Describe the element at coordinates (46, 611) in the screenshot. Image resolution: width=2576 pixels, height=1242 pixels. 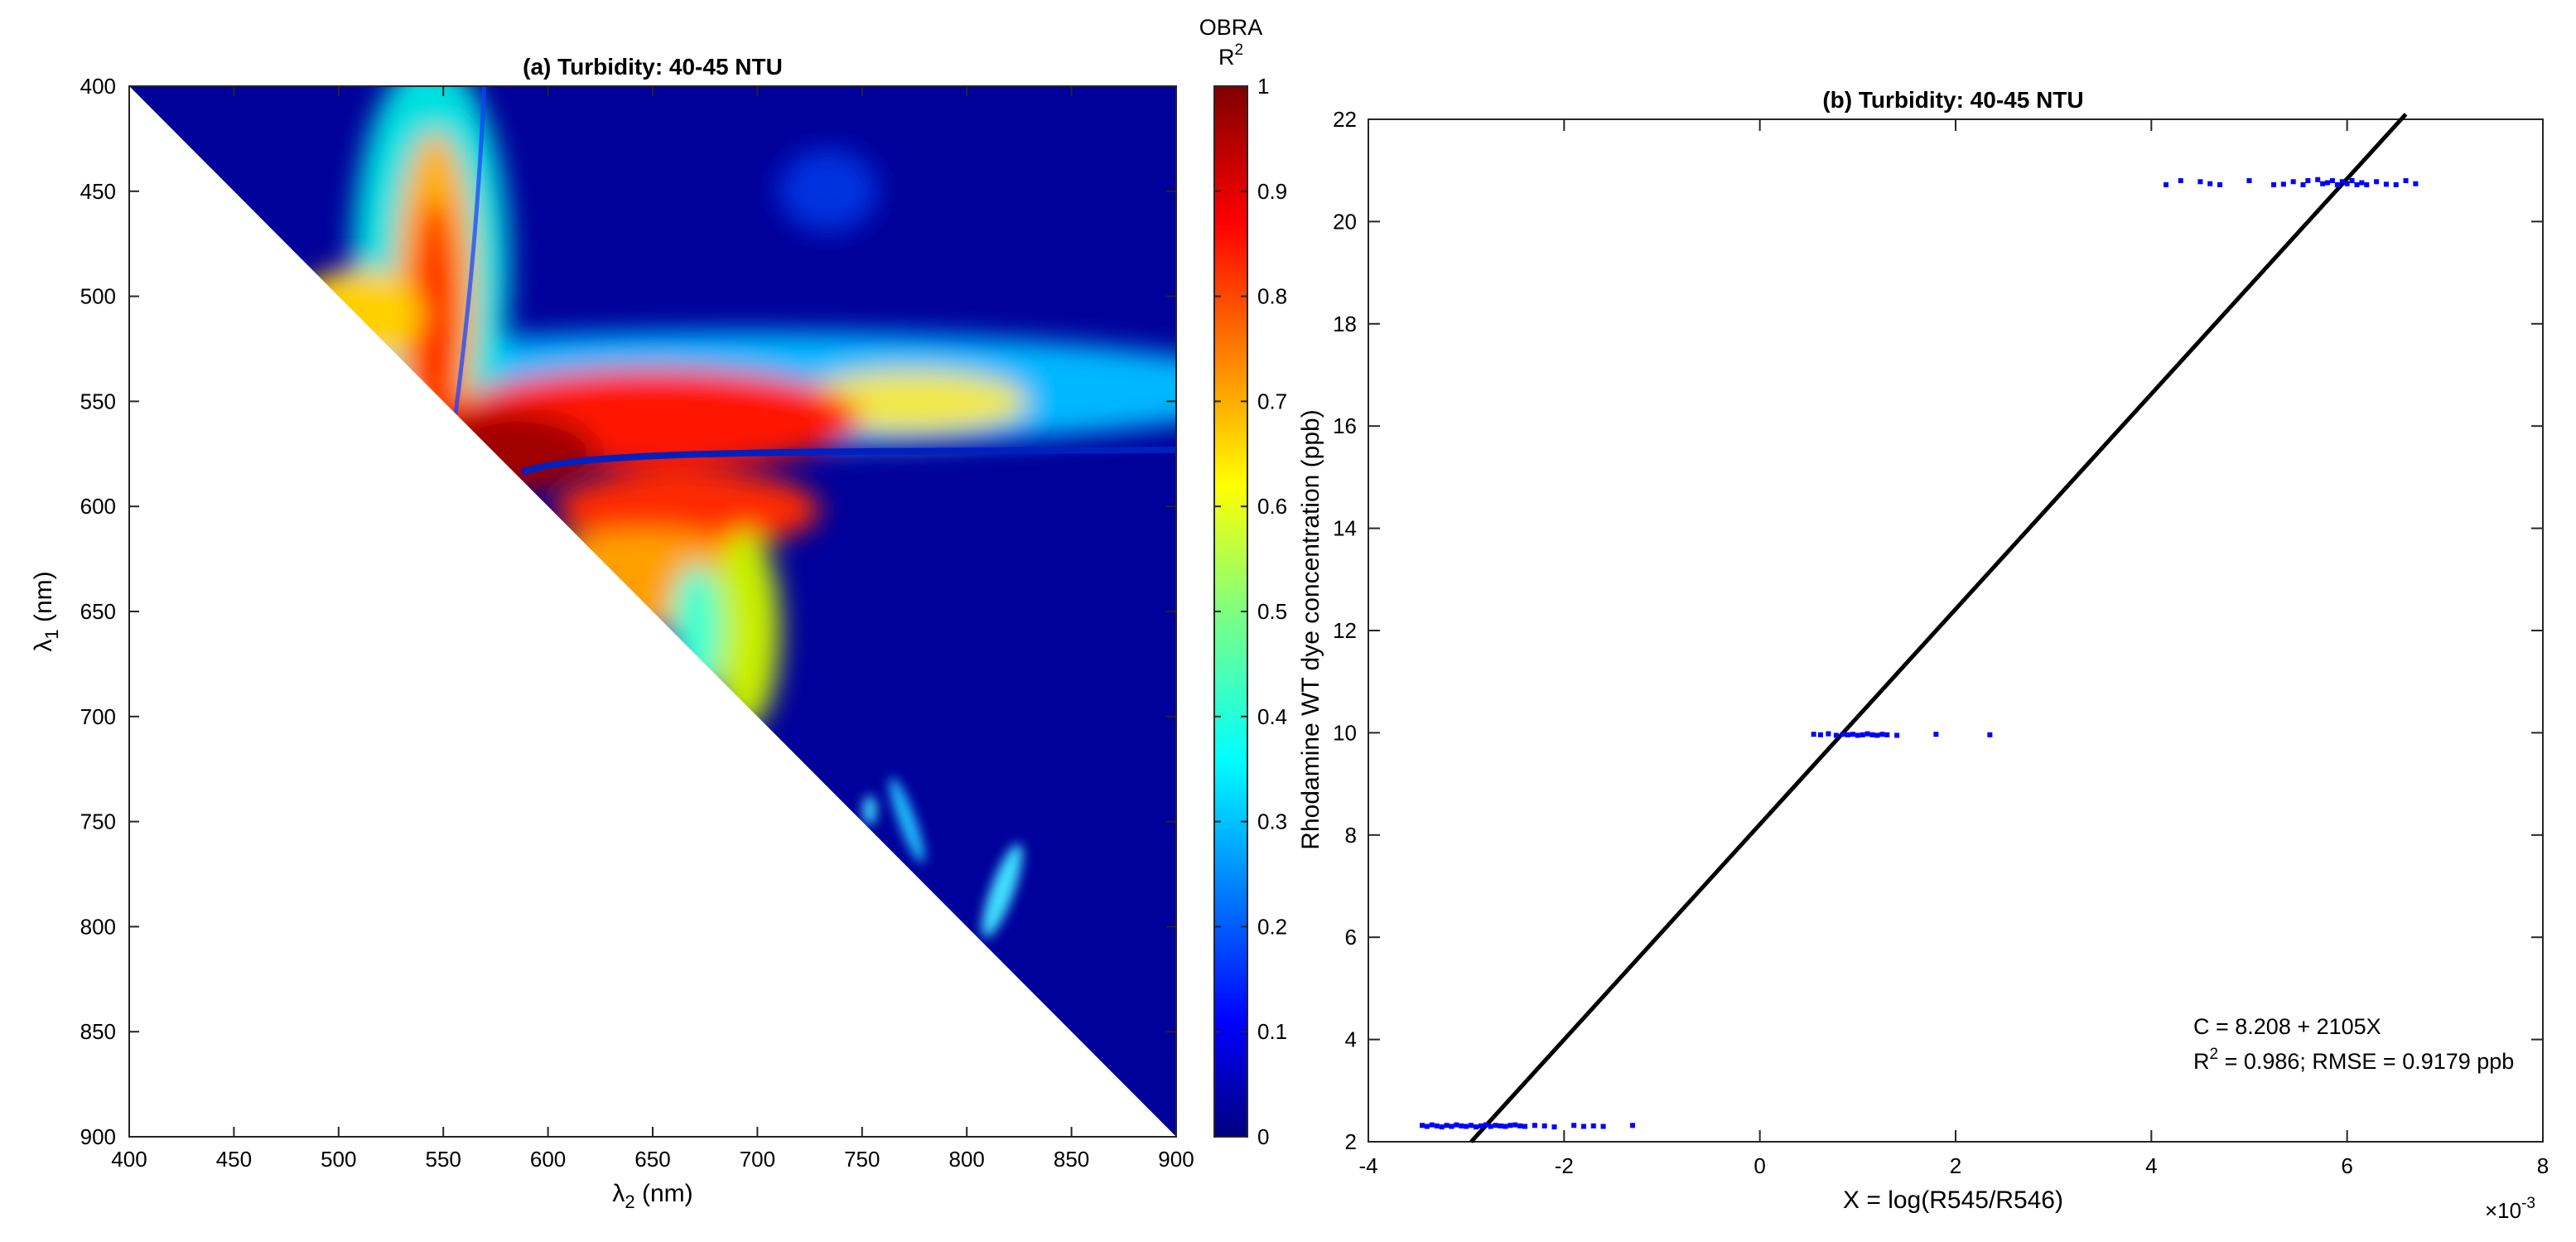
I see `heatmap-y-label: λ1 (nm)` at that location.